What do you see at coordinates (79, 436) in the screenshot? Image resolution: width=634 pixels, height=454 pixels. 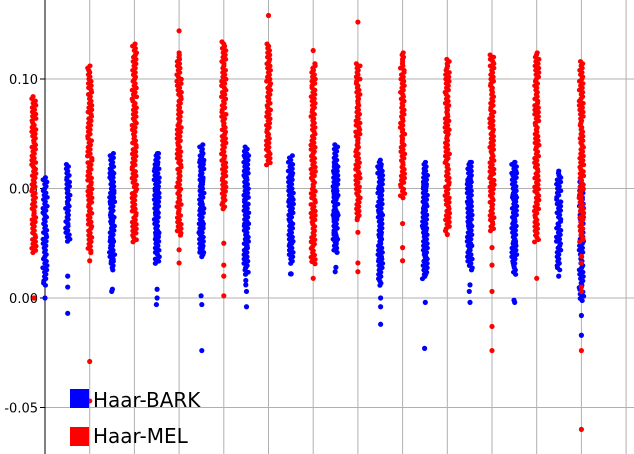 I see `legend-swatch-haar-mel` at bounding box center [79, 436].